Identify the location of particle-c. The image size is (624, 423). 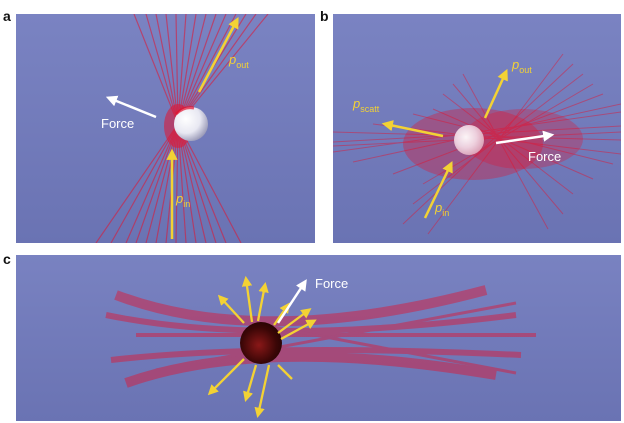
(261, 343).